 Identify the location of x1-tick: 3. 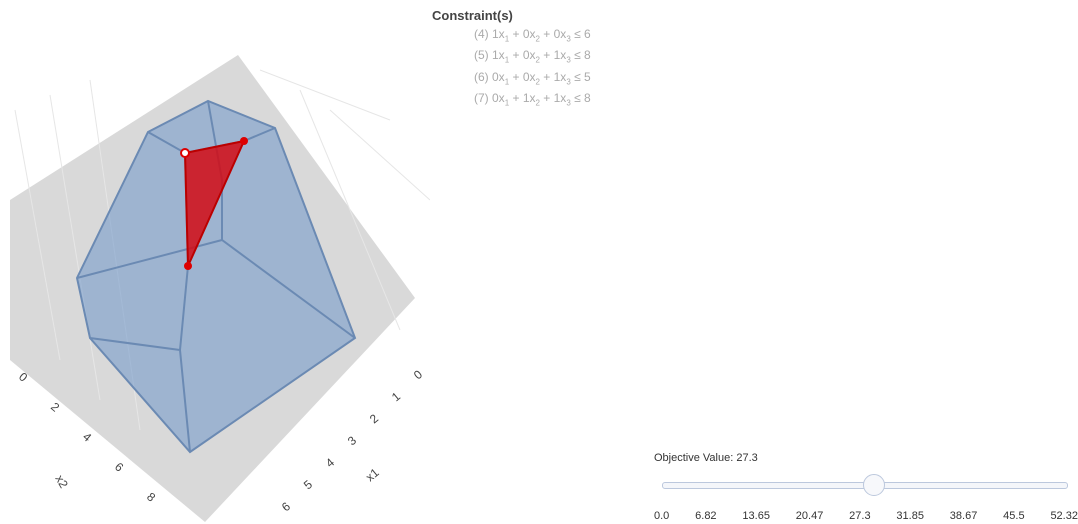
(352, 440).